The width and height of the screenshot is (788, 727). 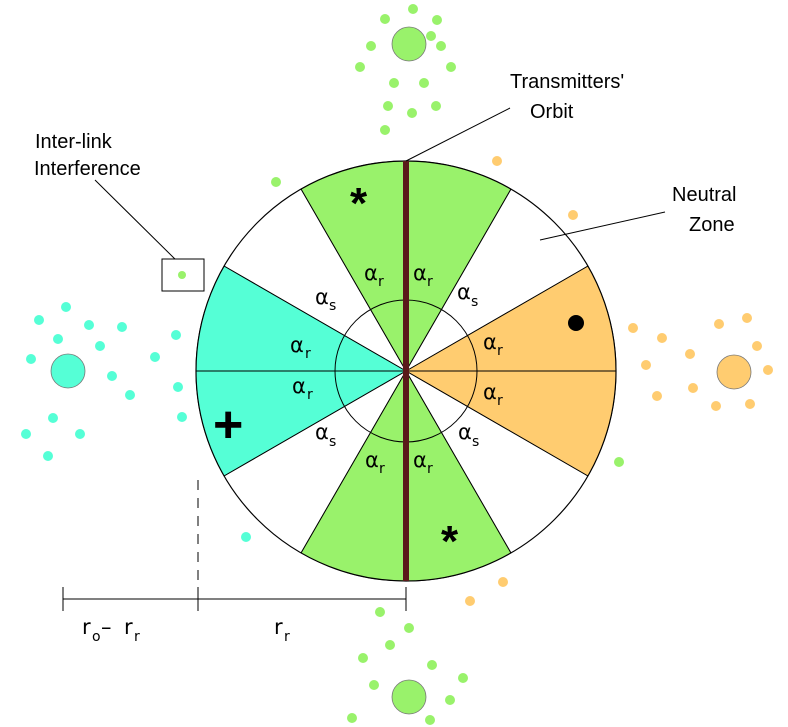 What do you see at coordinates (297, 345) in the screenshot?
I see `alpha-r-left-upper: α` at bounding box center [297, 345].